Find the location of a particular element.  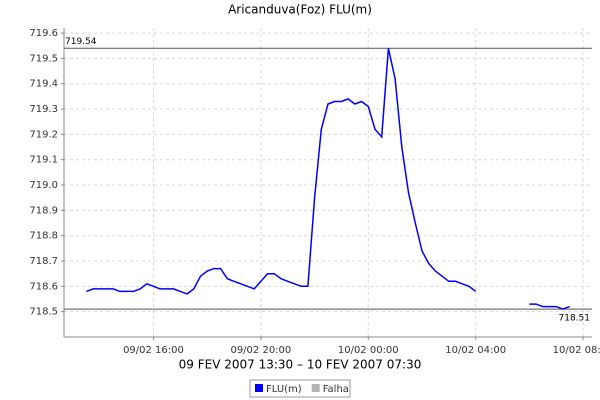

chart-title: Aricanduva(Foz) FLU(m) is located at coordinates (300, 10).